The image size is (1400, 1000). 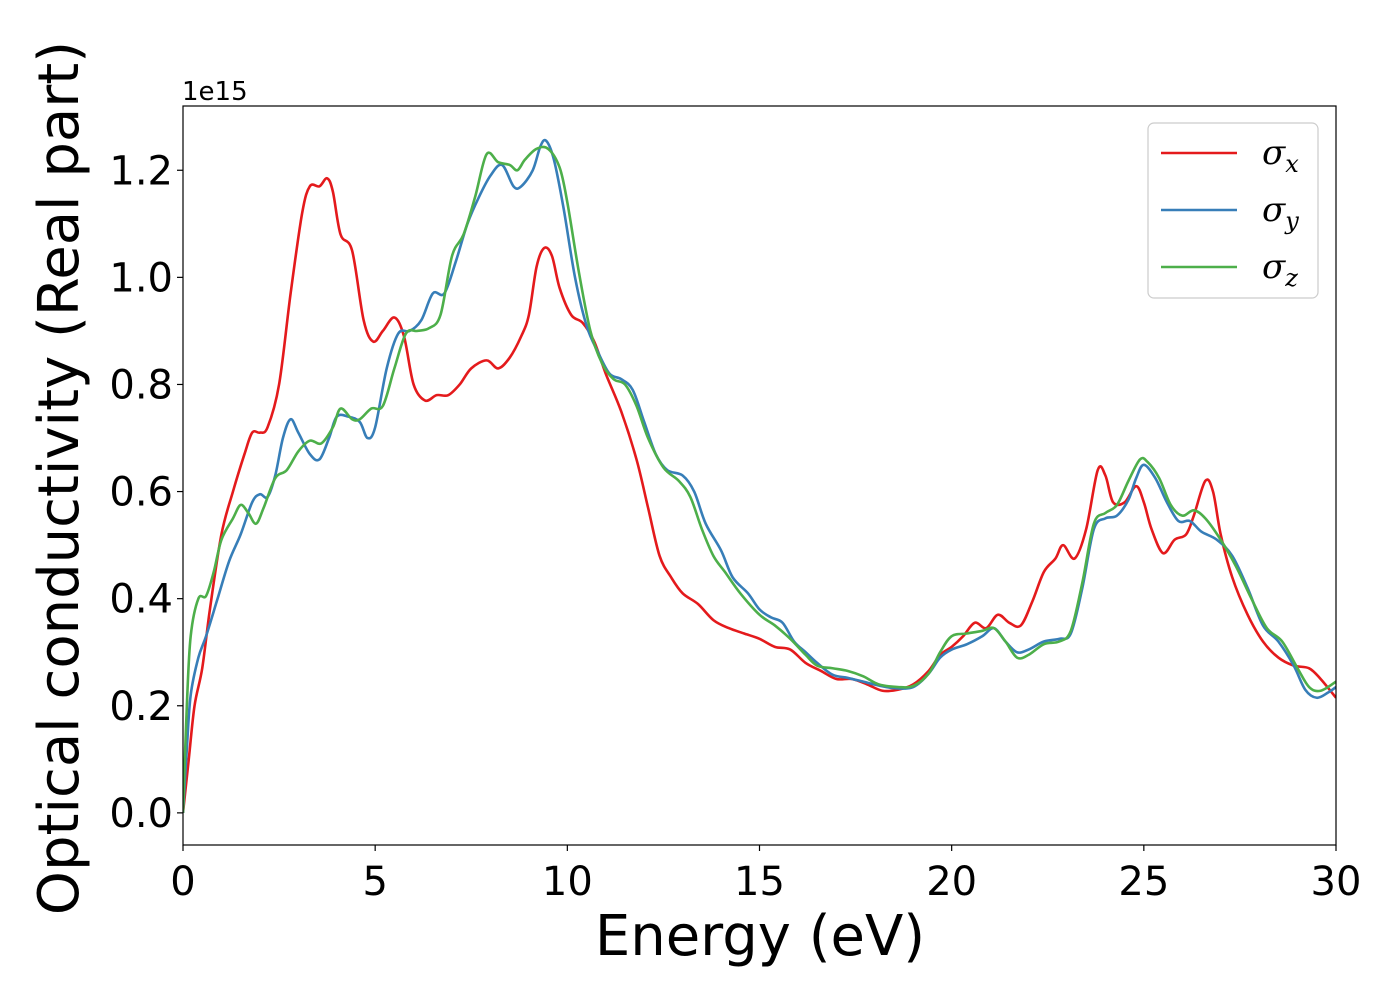 I want to click on y-tick-label: 0.2, so click(x=141, y=707).